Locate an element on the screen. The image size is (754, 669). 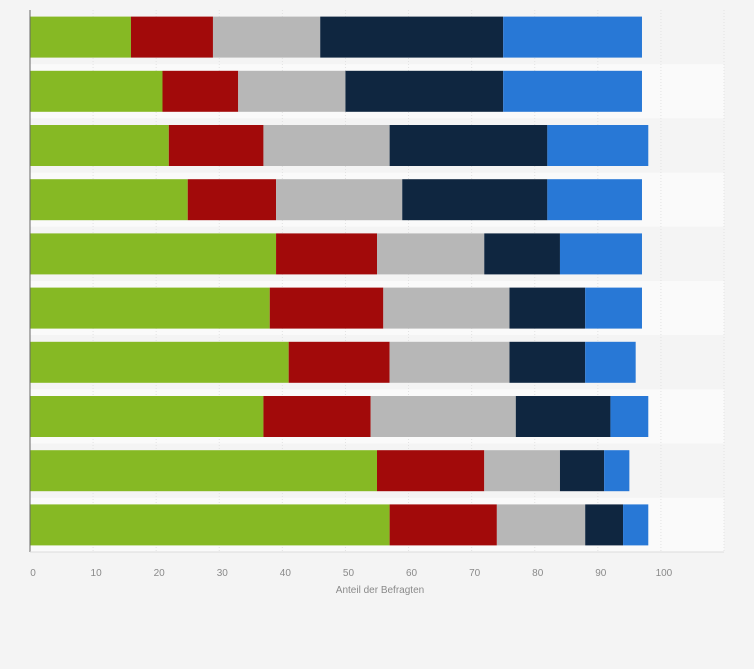
x-tick-label: 10 is located at coordinates (97, 573).